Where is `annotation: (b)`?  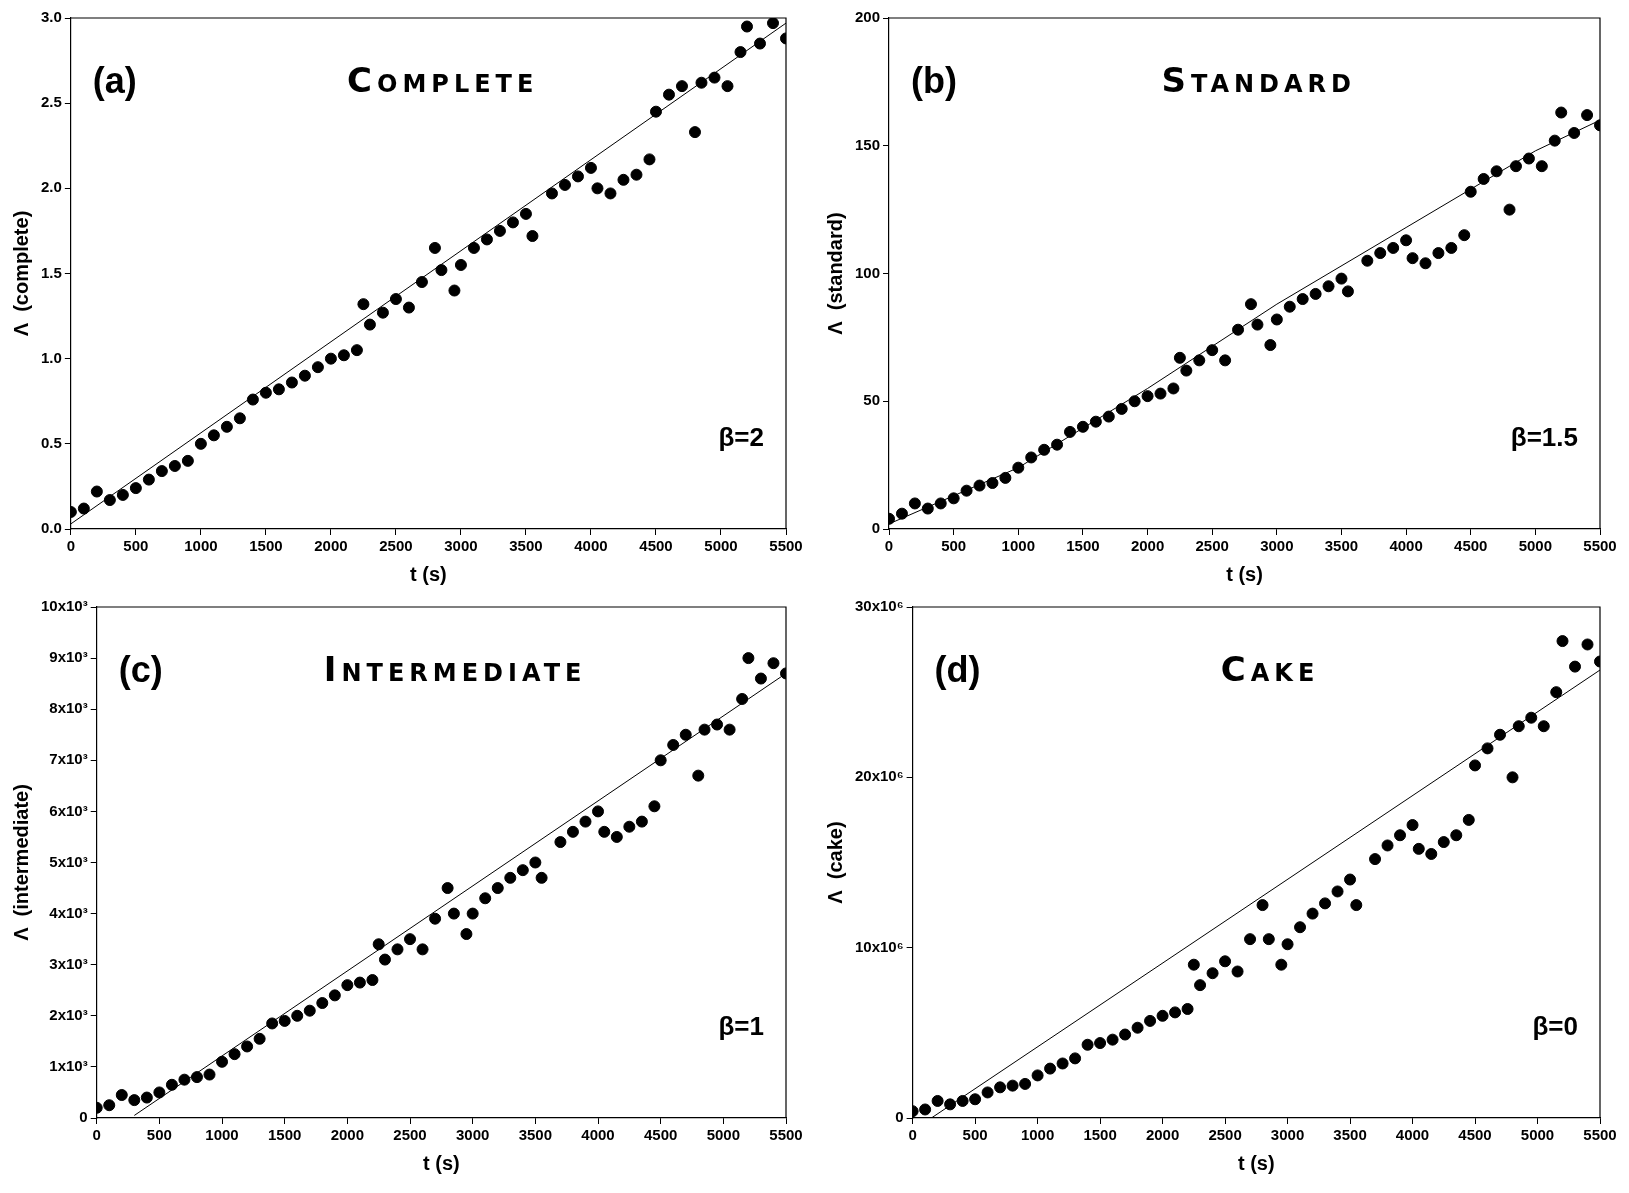
annotation: (b) is located at coordinates (934, 80).